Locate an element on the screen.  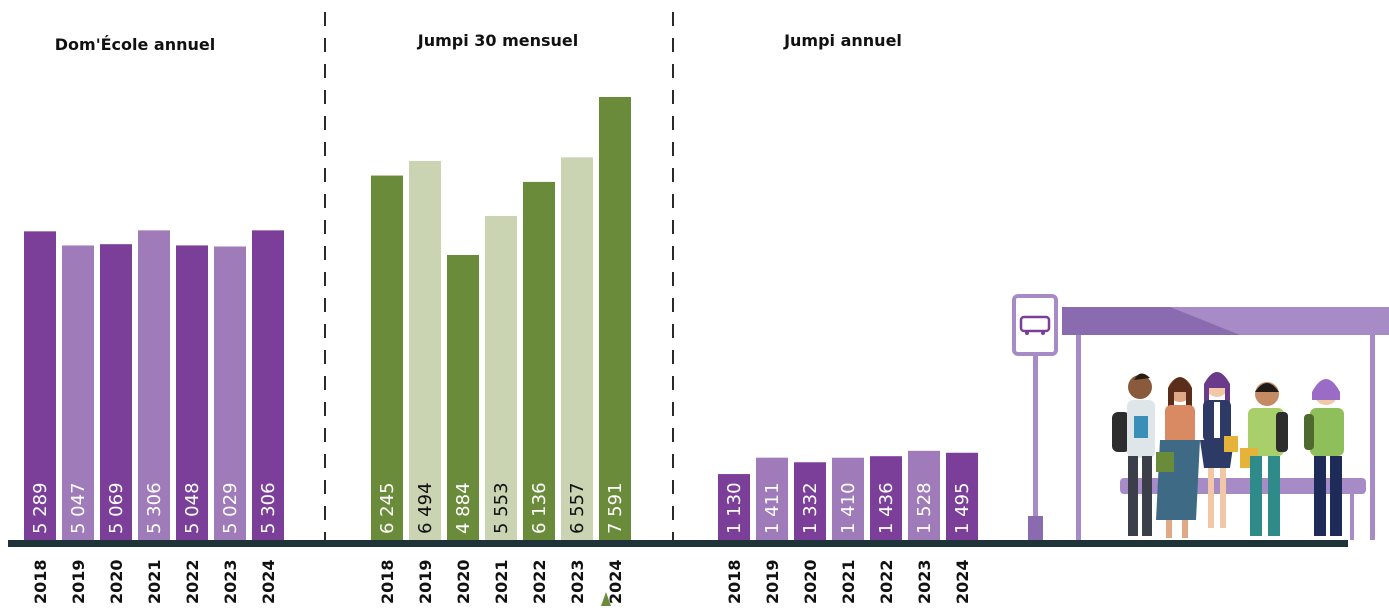
year-label-1-2019: 2019 is located at coordinates (425, 581).